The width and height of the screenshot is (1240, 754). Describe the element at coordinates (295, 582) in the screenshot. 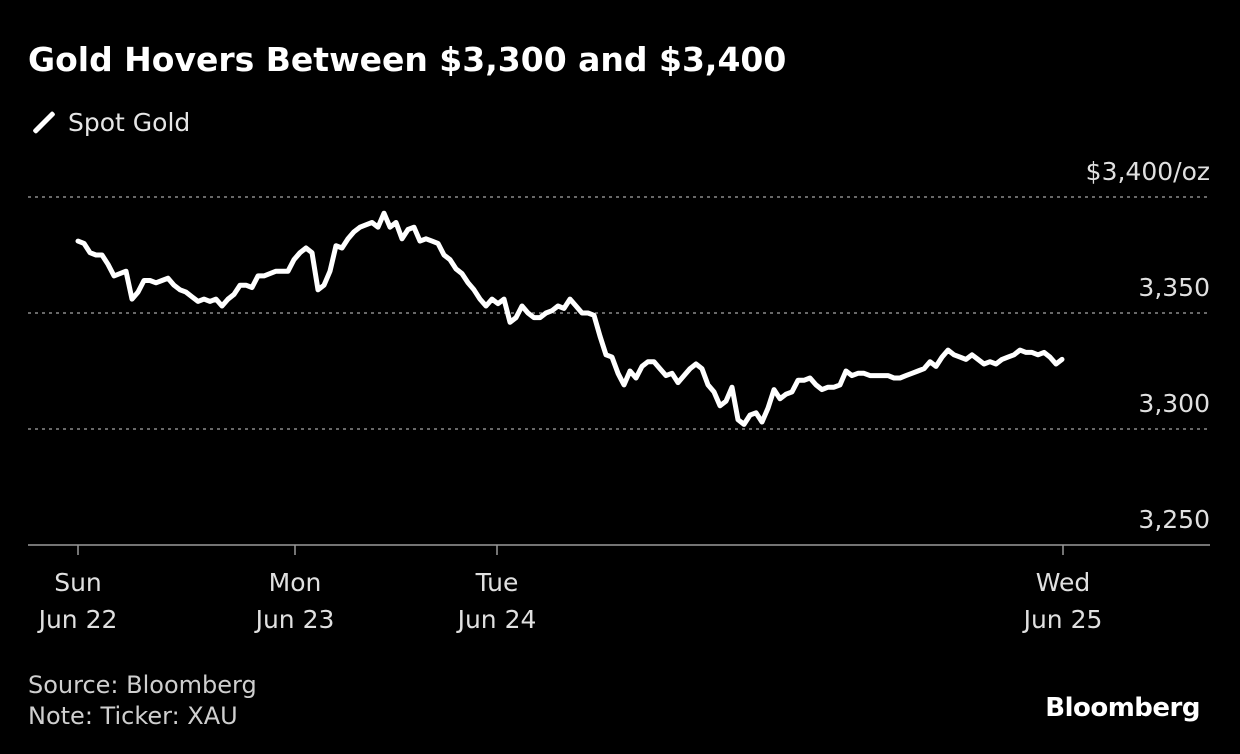

I see `x-tick-day: Mon` at that location.